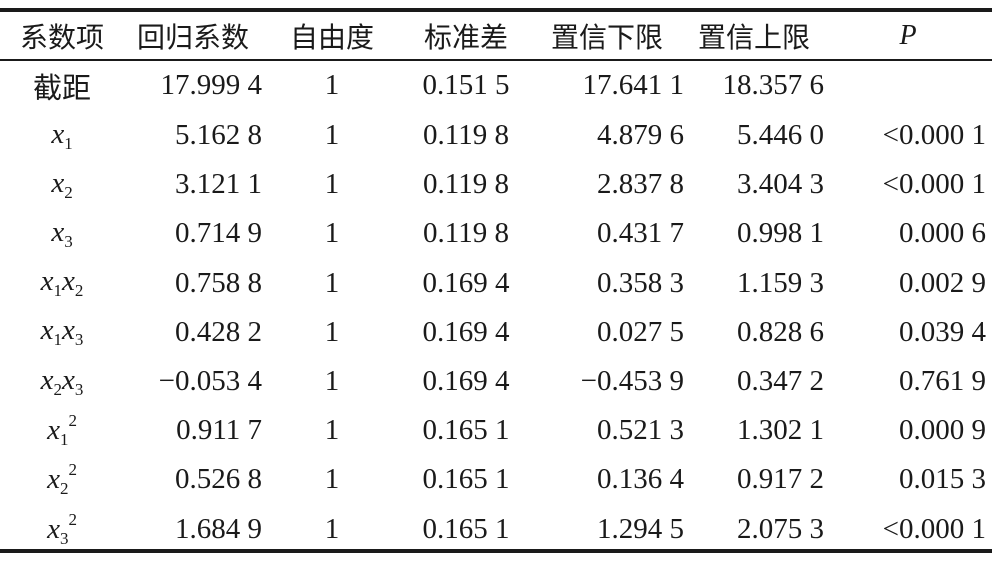 This screenshot has height=575, width=992. I want to click on table-header-rule, so click(496, 60).